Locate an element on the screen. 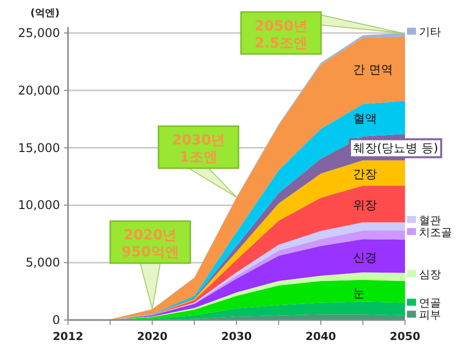 This screenshot has width=467, height=347. annotation: 2020년 950억엔 is located at coordinates (150, 244).